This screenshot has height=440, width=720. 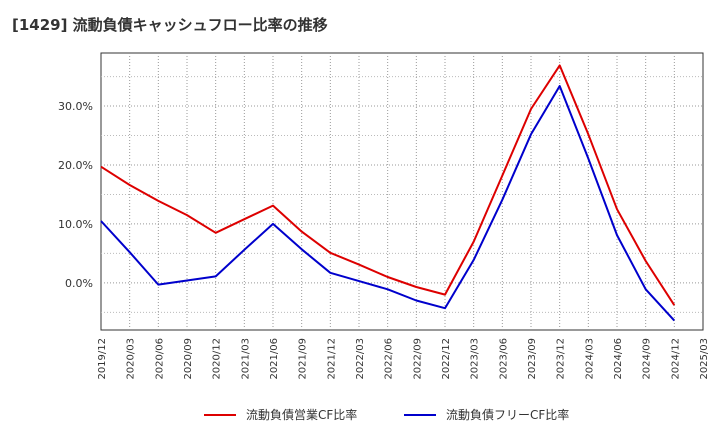 What do you see at coordinates (274, 359) in the screenshot?
I see `x-tick-label: 2021/06` at bounding box center [274, 359].